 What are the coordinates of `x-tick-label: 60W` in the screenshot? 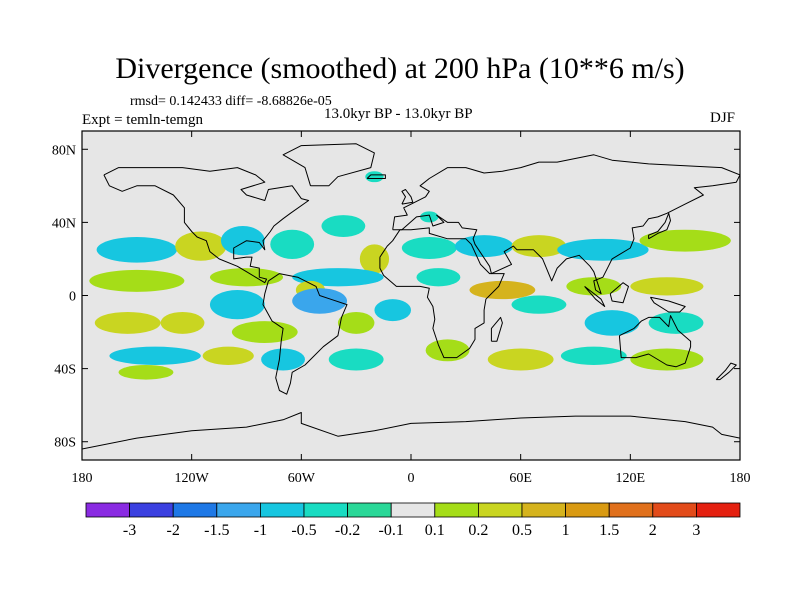 It's located at (302, 478).